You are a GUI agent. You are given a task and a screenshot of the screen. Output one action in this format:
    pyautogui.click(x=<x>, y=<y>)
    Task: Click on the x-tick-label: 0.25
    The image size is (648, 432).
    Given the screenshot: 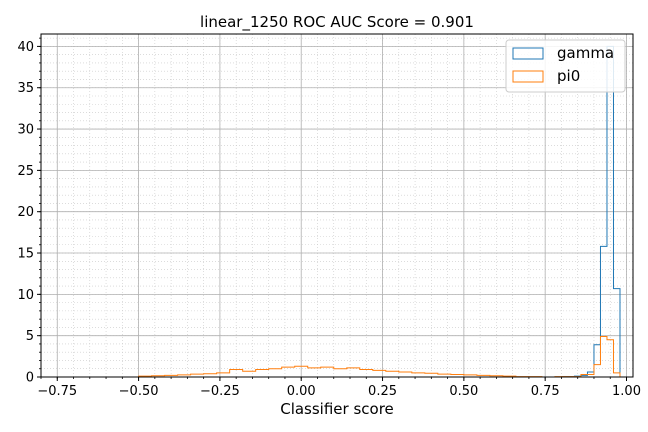 What is the action you would take?
    pyautogui.click(x=382, y=391)
    